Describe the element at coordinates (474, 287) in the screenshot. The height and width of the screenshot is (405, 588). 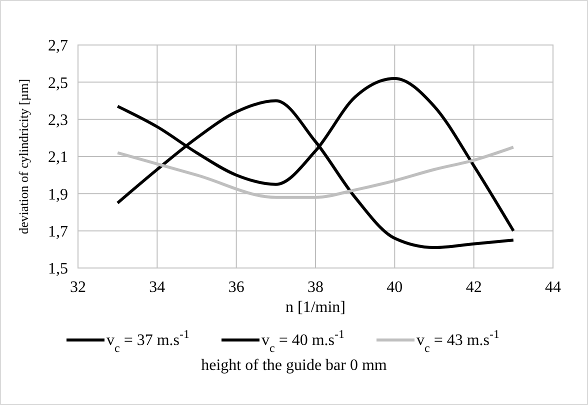
I see `x-tick-label: 42` at that location.